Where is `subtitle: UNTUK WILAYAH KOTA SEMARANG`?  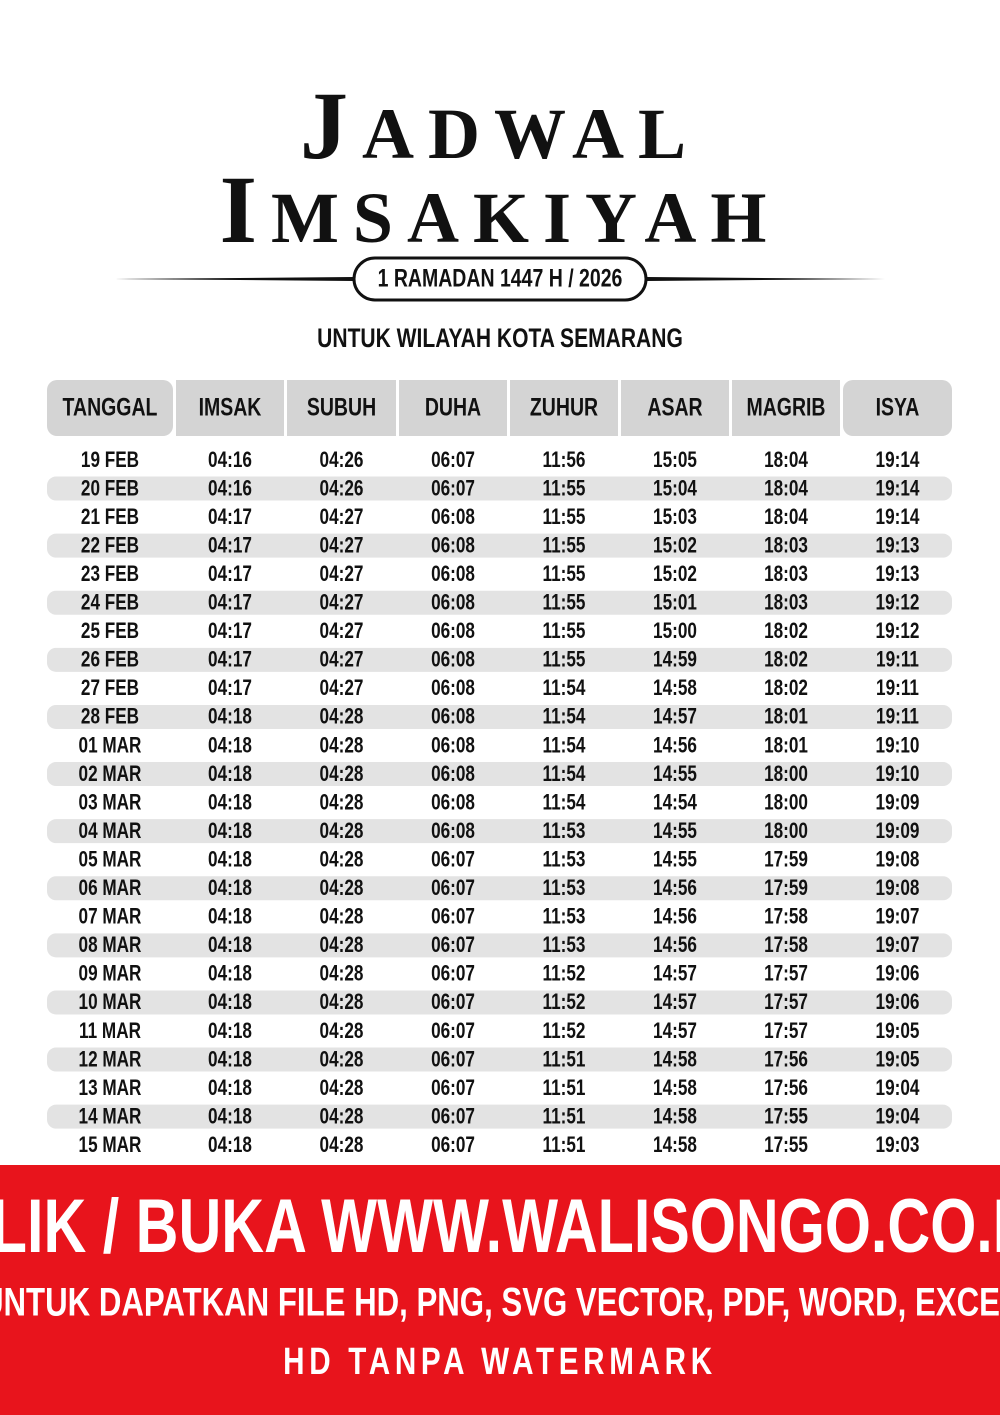 subtitle: UNTUK WILAYAH KOTA SEMARANG is located at coordinates (500, 339).